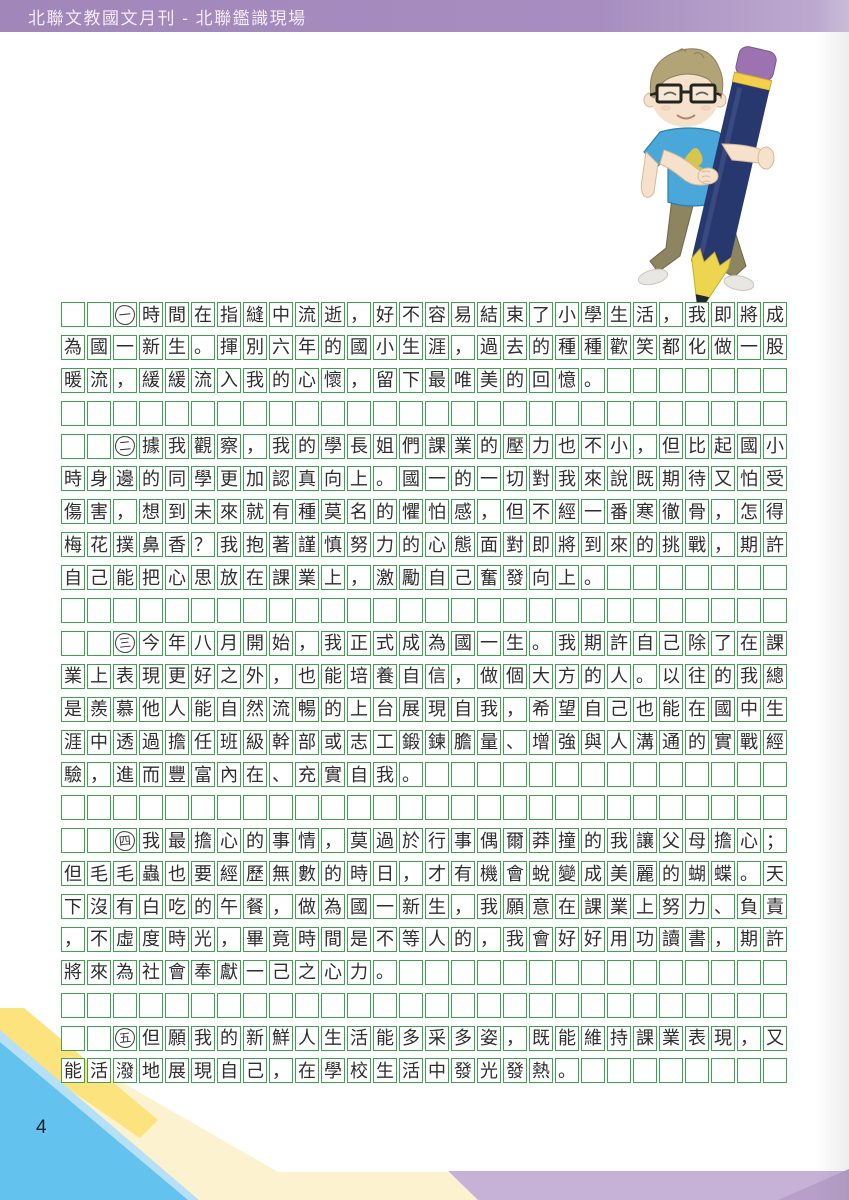 This screenshot has width=849, height=1200. I want to click on character-cell: 最, so click(437, 380).